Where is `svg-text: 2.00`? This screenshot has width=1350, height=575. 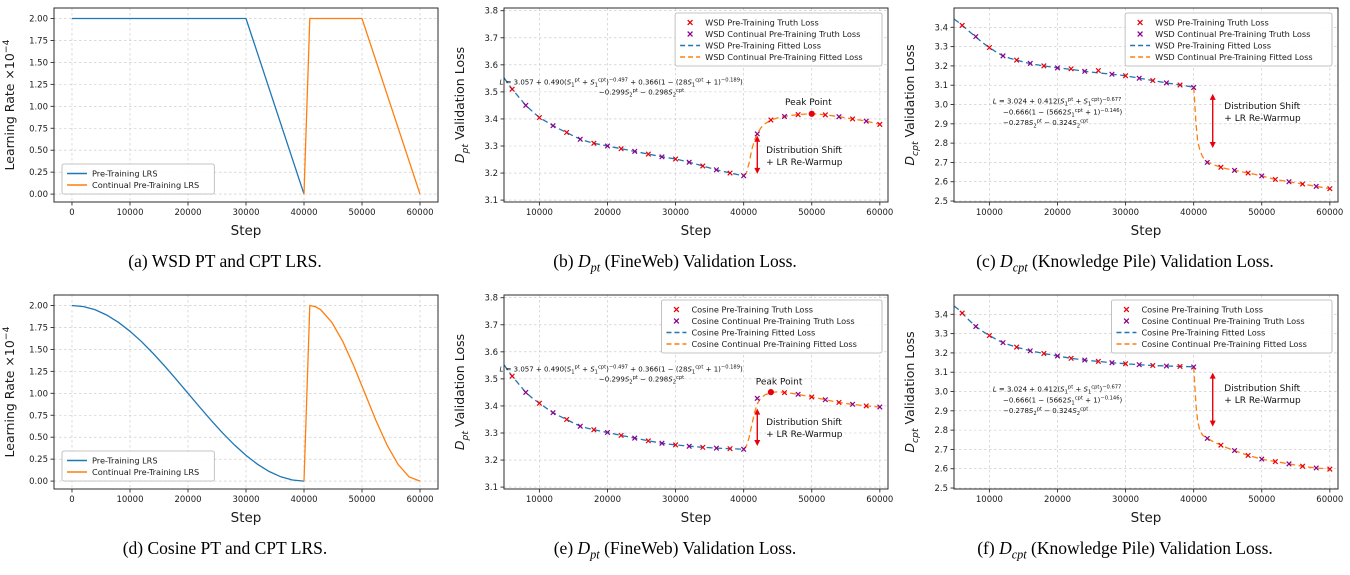
svg-text: 2.00 is located at coordinates (38, 20).